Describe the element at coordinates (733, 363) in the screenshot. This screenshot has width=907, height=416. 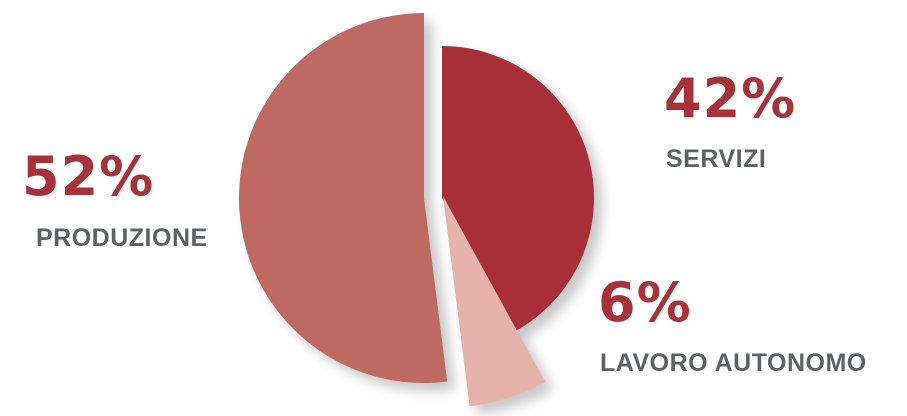
I see `lavoro-autonomo-category-label: LAVORO AUTONOMO` at that location.